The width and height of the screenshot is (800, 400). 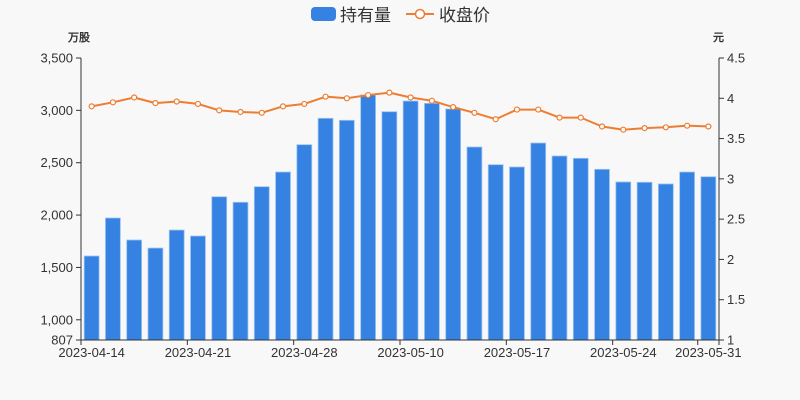 What do you see at coordinates (56, 162) in the screenshot?
I see `left-axis-tick-label: 2,500` at bounding box center [56, 162].